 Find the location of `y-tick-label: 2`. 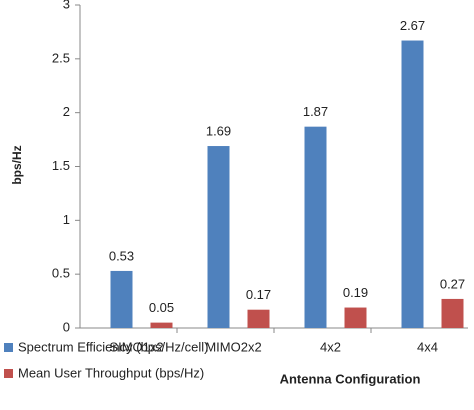

y-tick-label: 2 is located at coordinates (66, 111).